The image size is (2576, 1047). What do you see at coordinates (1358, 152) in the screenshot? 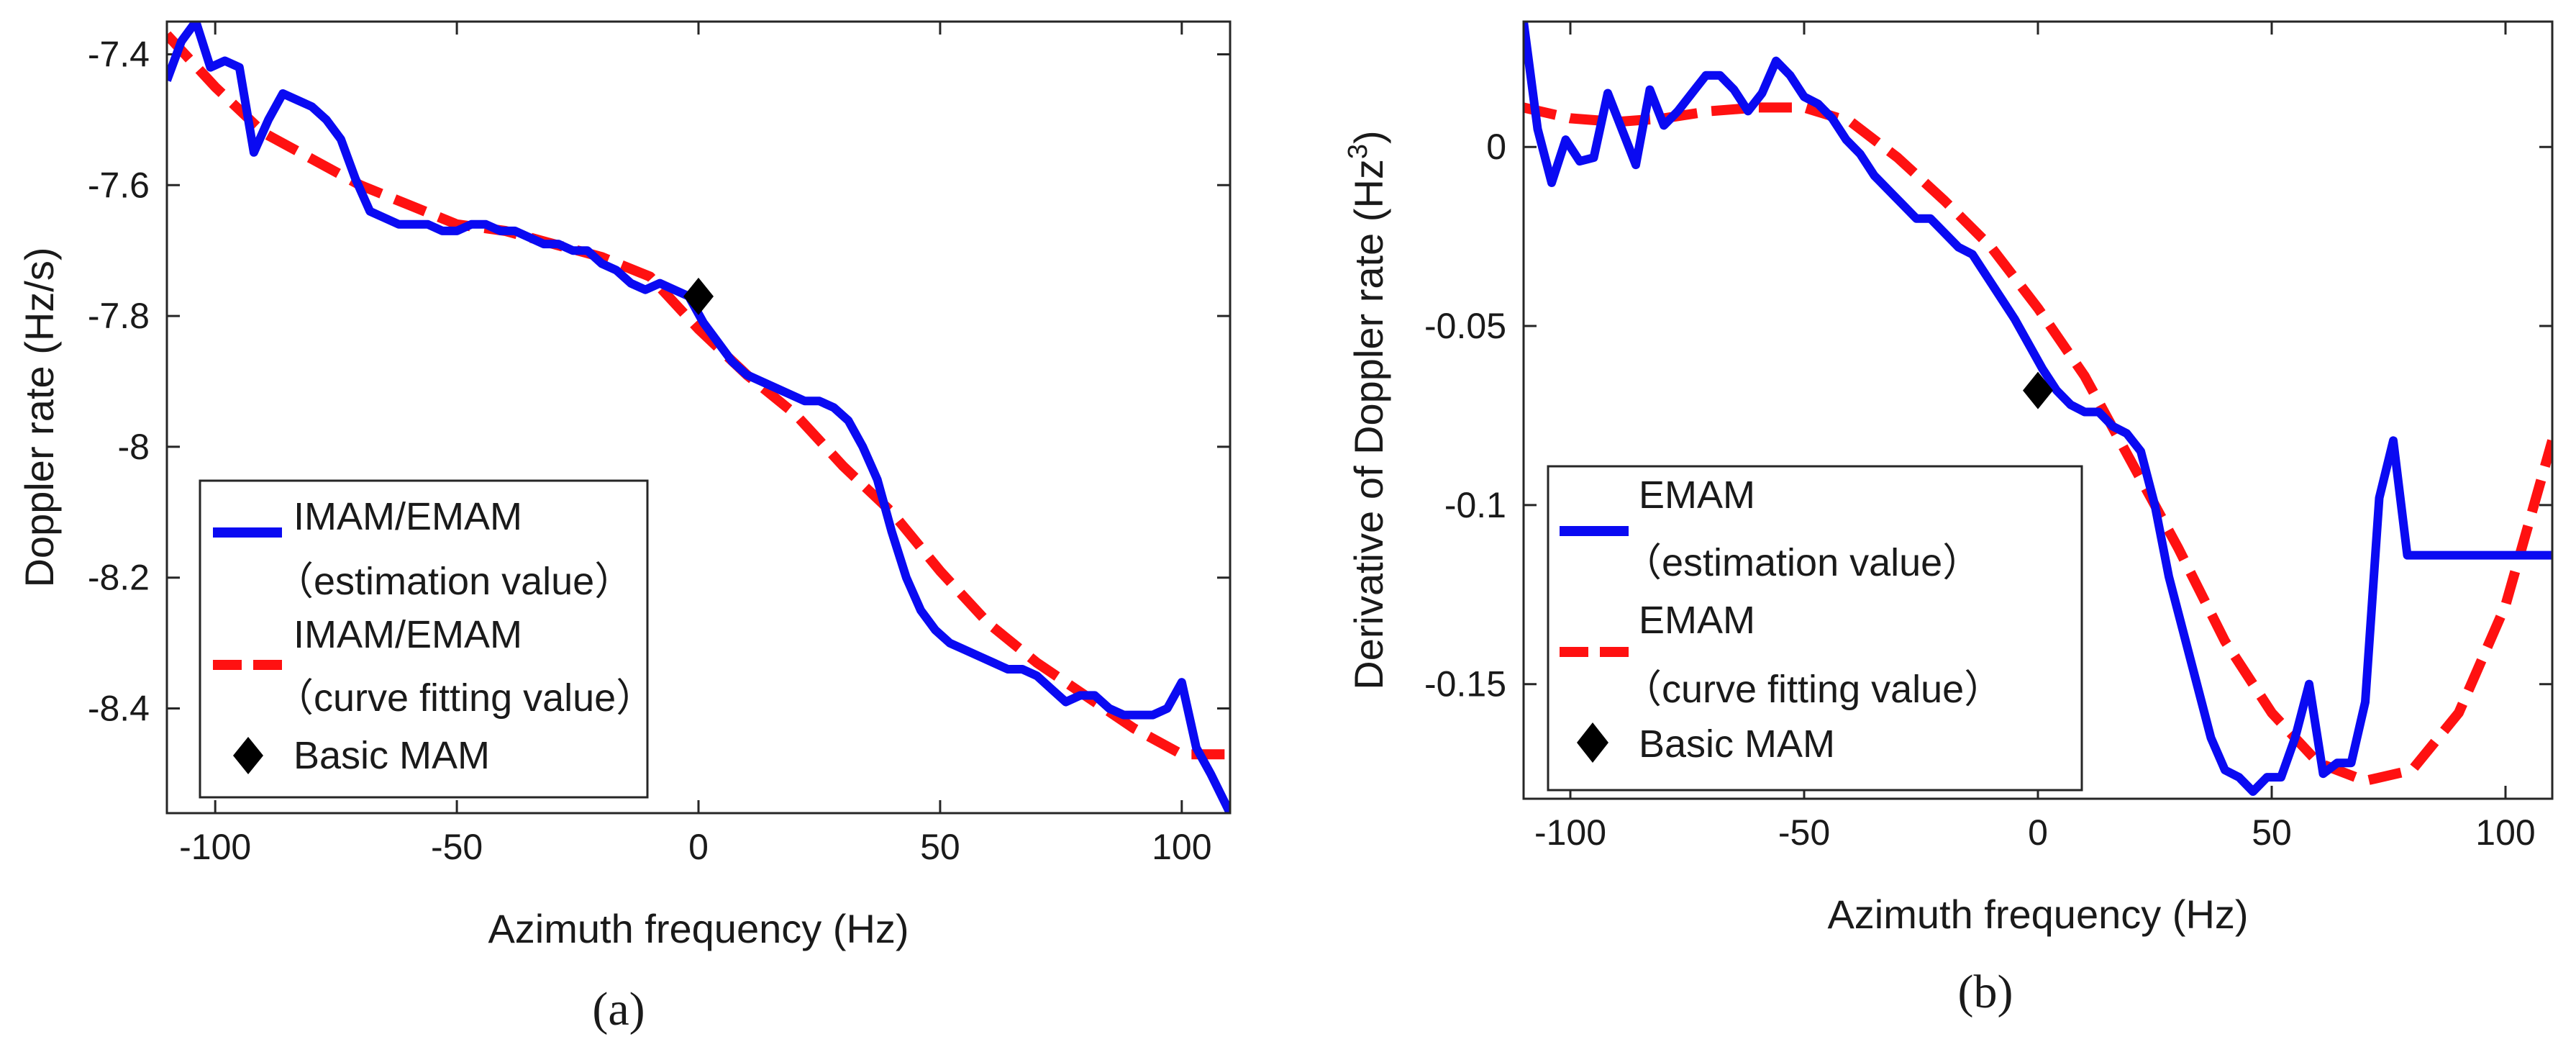
I see `y-axis-label-b-sup: 3` at bounding box center [1358, 152].